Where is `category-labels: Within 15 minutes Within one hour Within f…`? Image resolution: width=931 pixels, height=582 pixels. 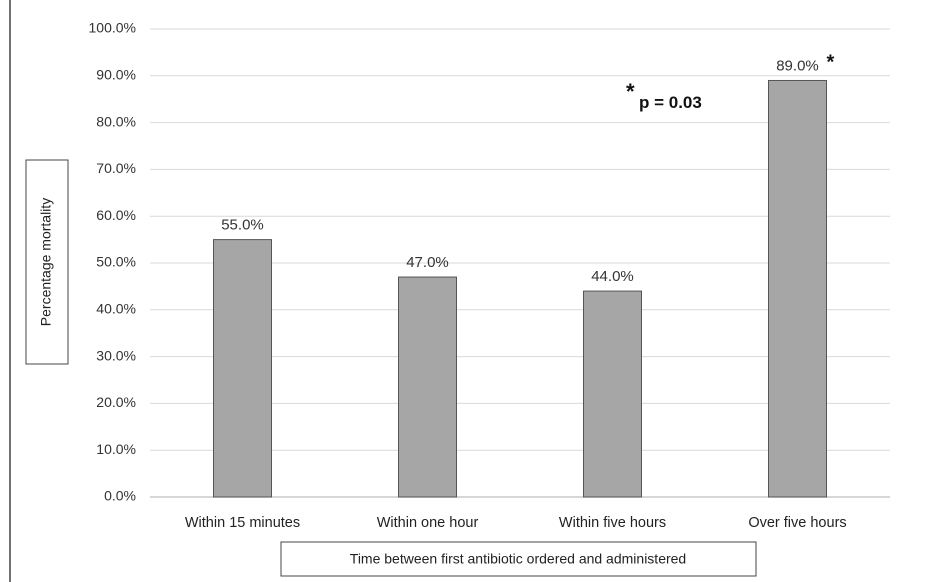
category-labels: Within 15 minutes Within one hour Within f… is located at coordinates (516, 523).